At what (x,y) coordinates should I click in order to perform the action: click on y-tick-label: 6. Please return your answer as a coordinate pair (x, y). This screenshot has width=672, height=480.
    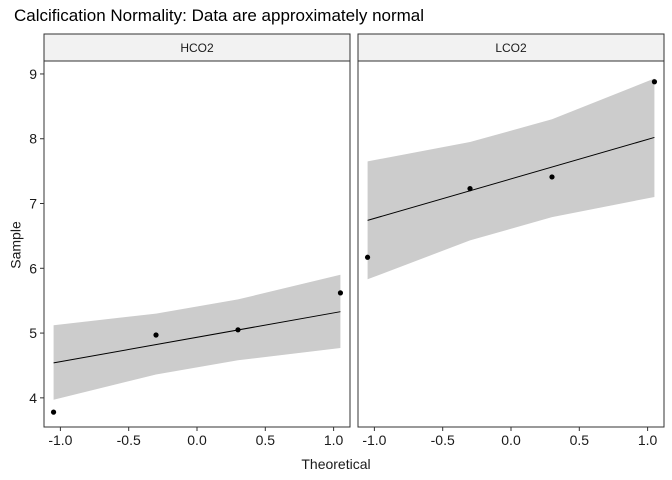
    Looking at the image, I should click on (33, 268).